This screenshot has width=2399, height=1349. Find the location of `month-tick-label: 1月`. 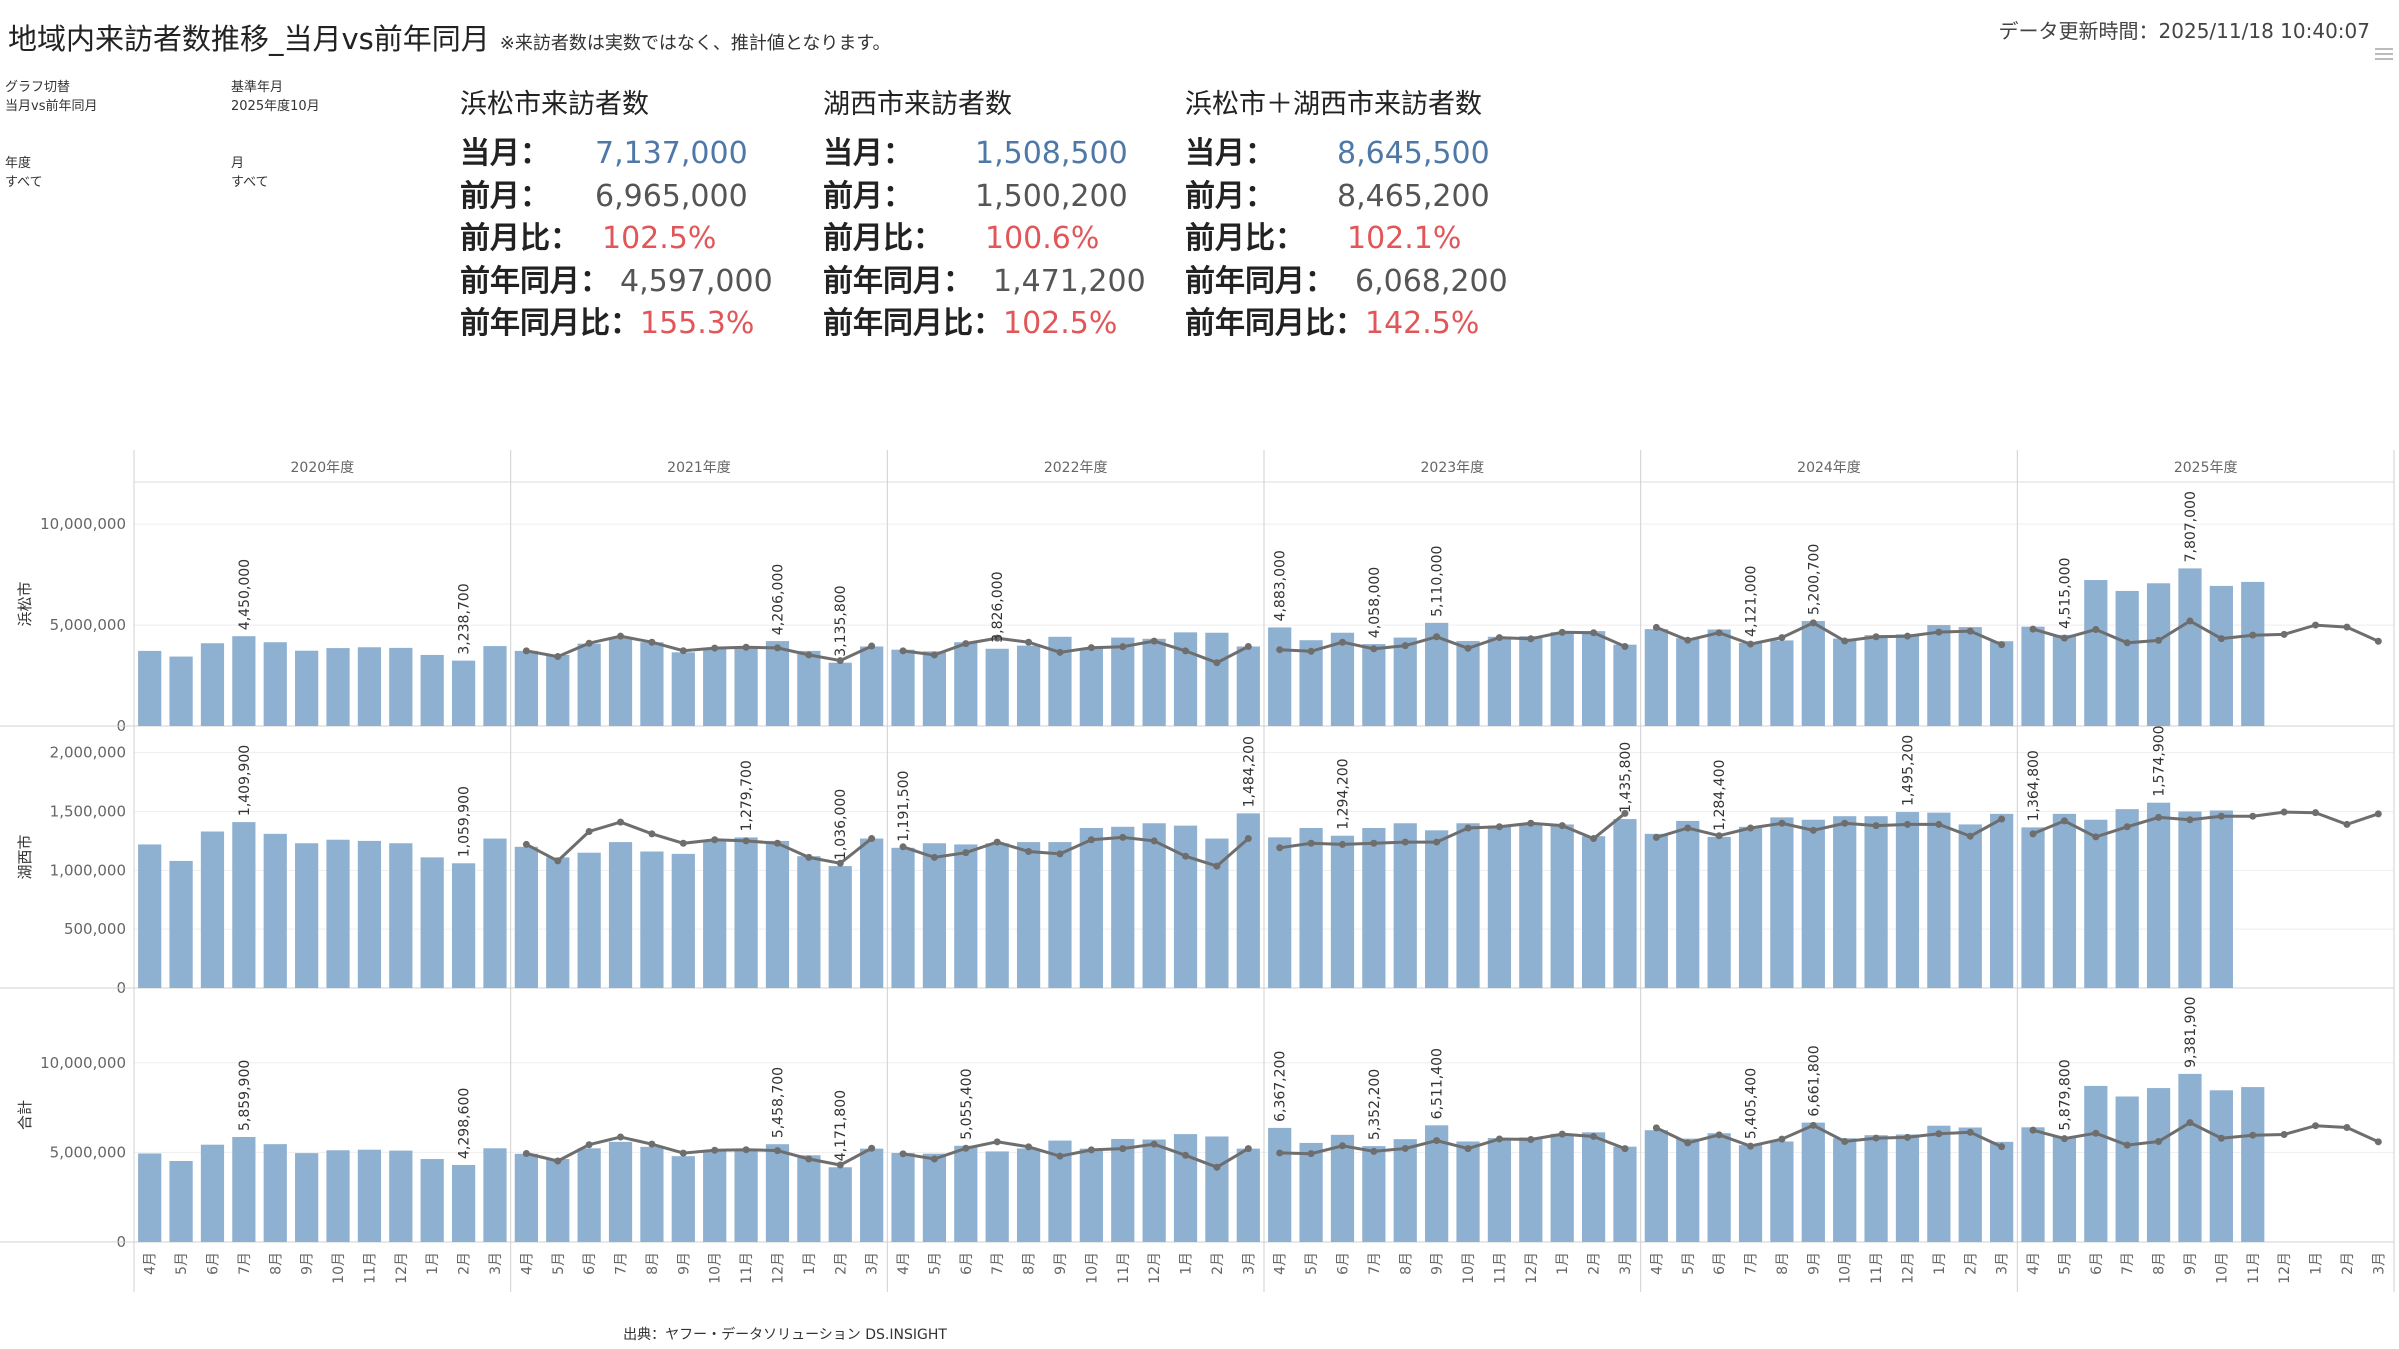

month-tick-label: 1月 is located at coordinates (1940, 1263).